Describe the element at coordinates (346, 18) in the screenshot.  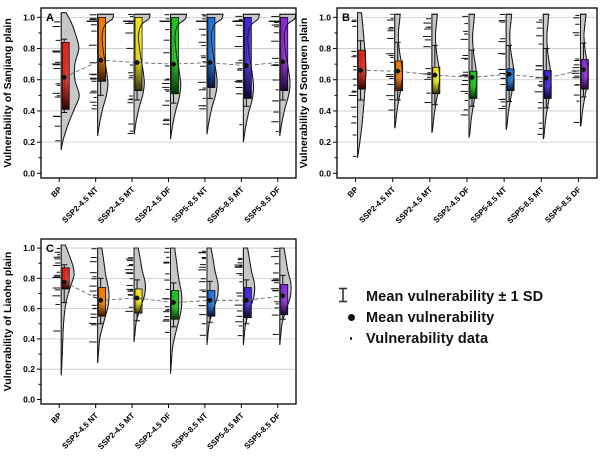
I see `panel-letter: B` at that location.